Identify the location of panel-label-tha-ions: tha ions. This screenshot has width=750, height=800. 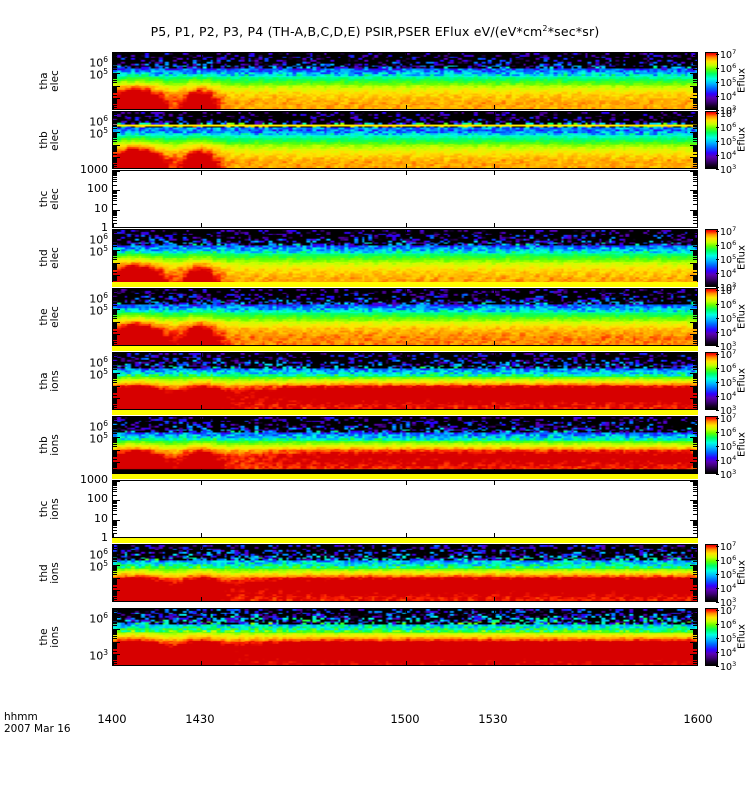
(49, 381).